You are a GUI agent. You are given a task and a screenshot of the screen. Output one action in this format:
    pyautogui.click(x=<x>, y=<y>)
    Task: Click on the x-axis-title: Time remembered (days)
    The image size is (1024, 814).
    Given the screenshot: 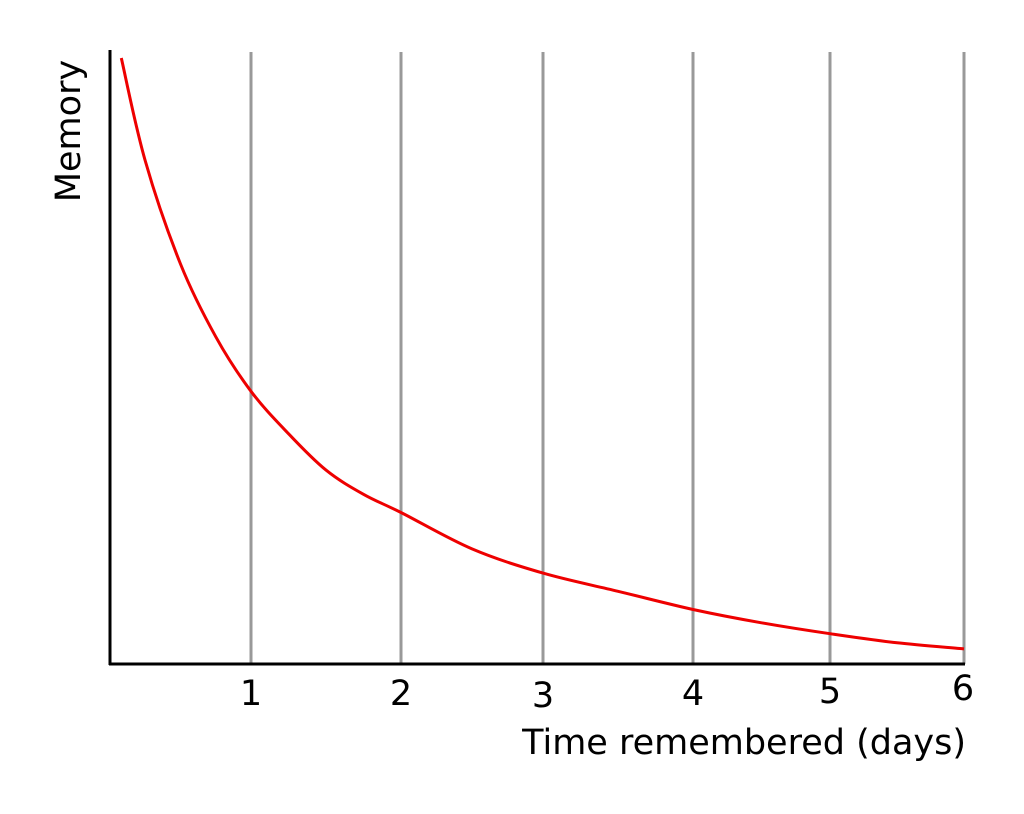 What is the action you would take?
    pyautogui.click(x=743, y=743)
    